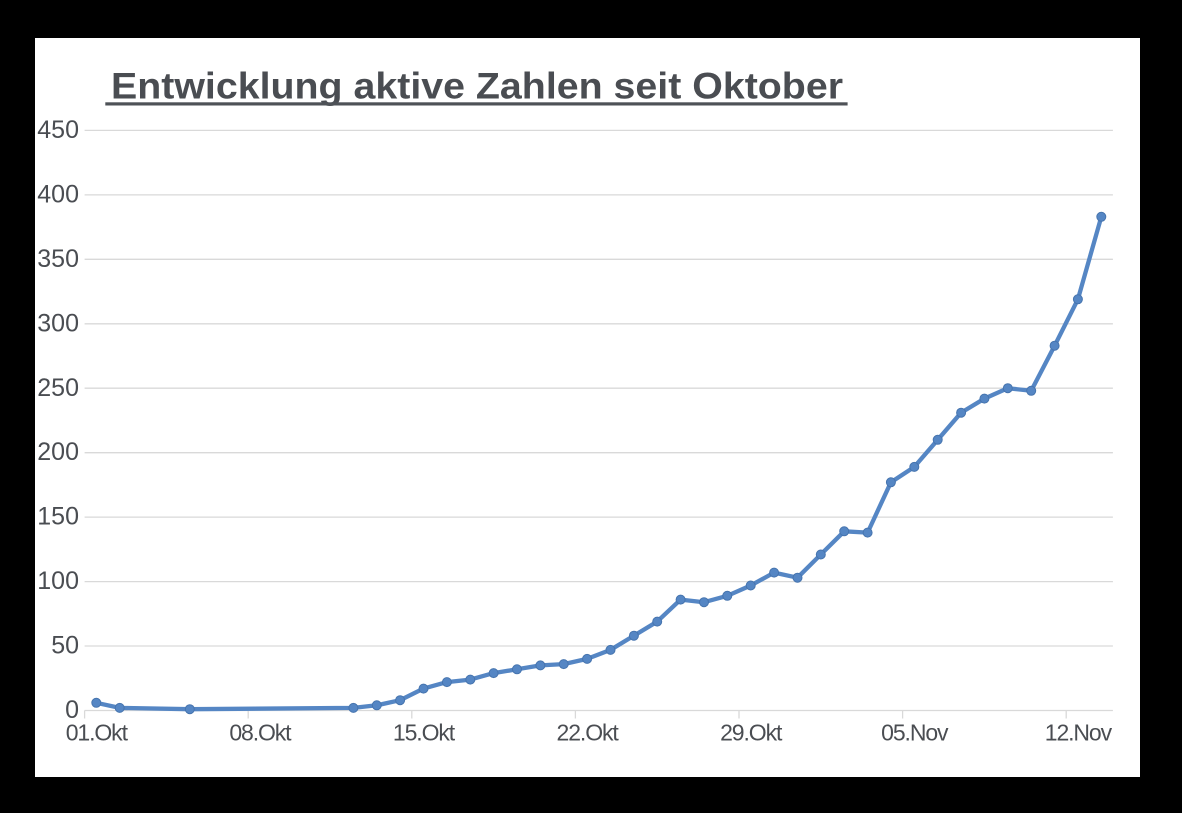 Image resolution: width=1182 pixels, height=813 pixels. I want to click on svg-text: 450, so click(58, 130).